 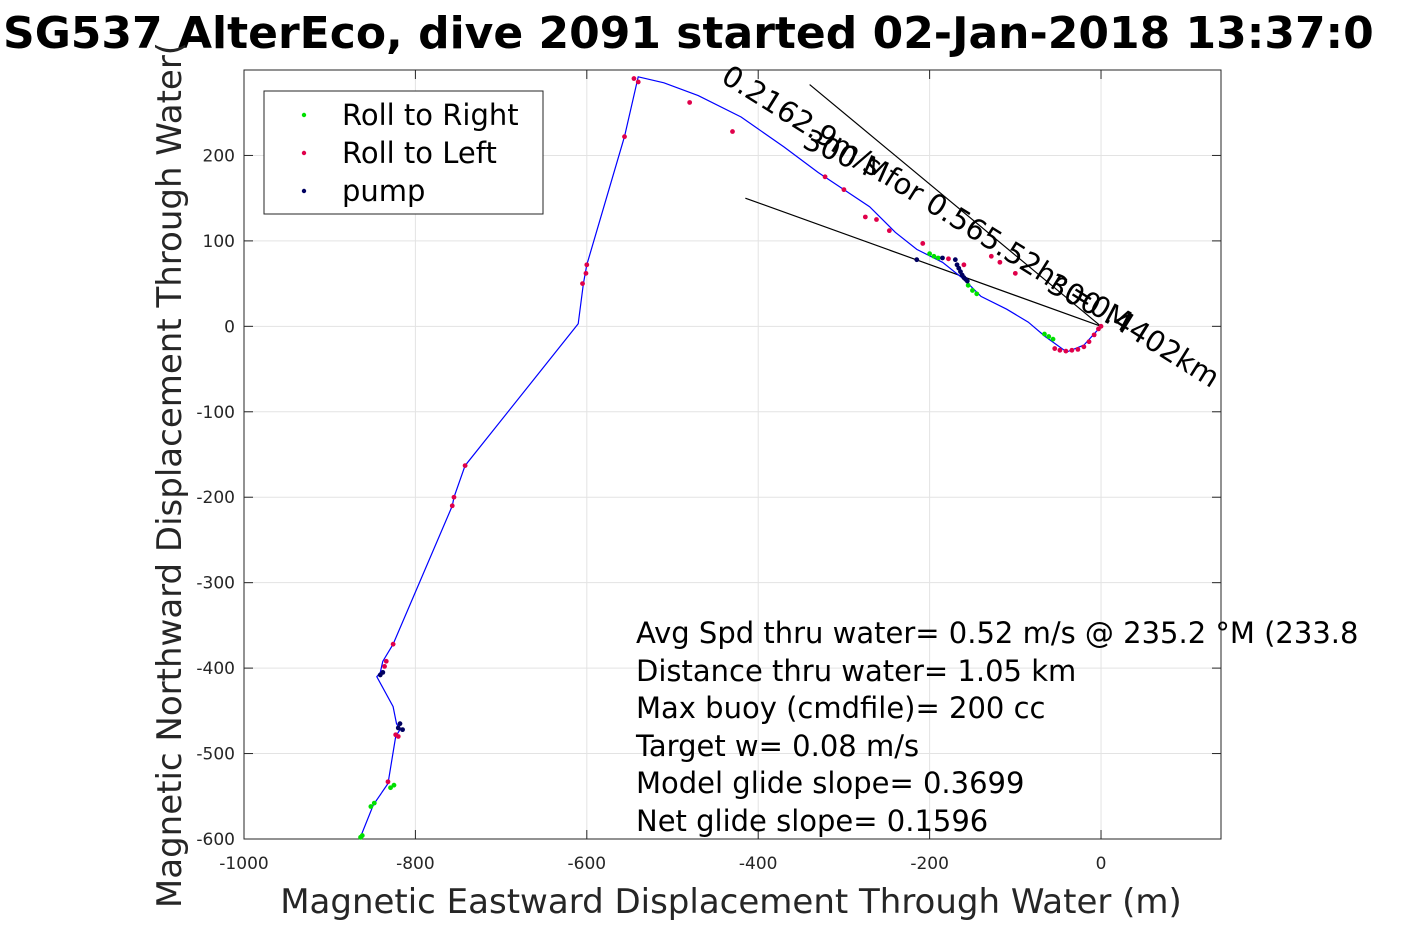 I want to click on reference-lines, so click(x=923, y=205).